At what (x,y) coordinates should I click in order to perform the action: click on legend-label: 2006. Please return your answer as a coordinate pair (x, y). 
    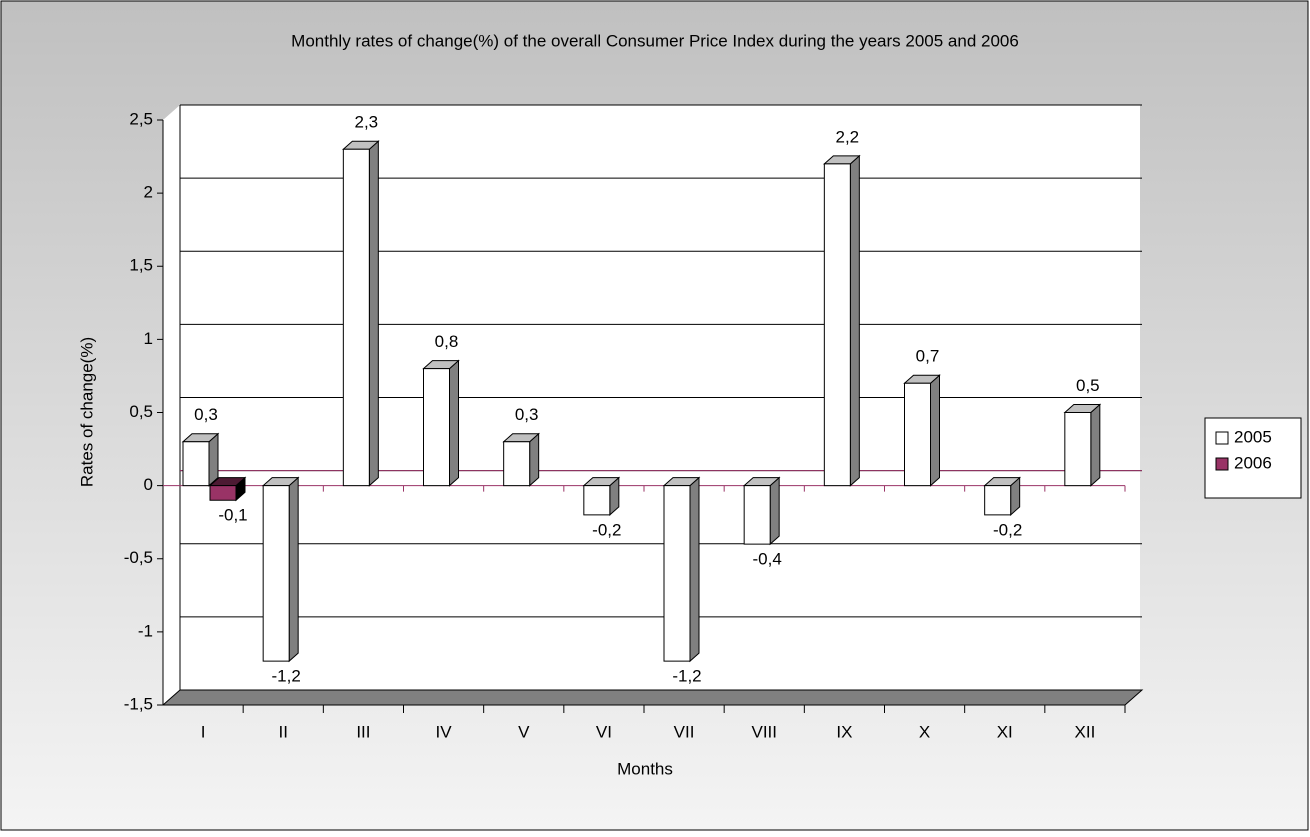
    Looking at the image, I should click on (1253, 462).